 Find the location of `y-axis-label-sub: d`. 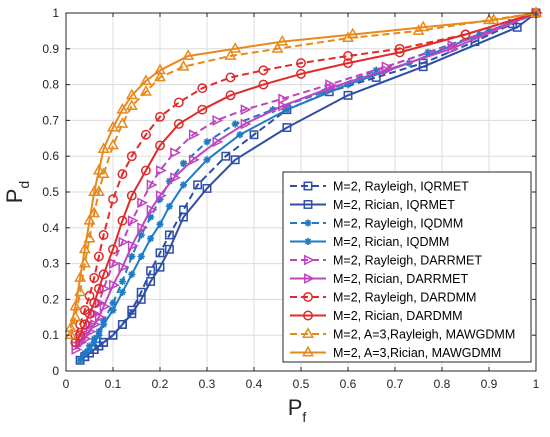

y-axis-label-sub: d is located at coordinates (24, 185).